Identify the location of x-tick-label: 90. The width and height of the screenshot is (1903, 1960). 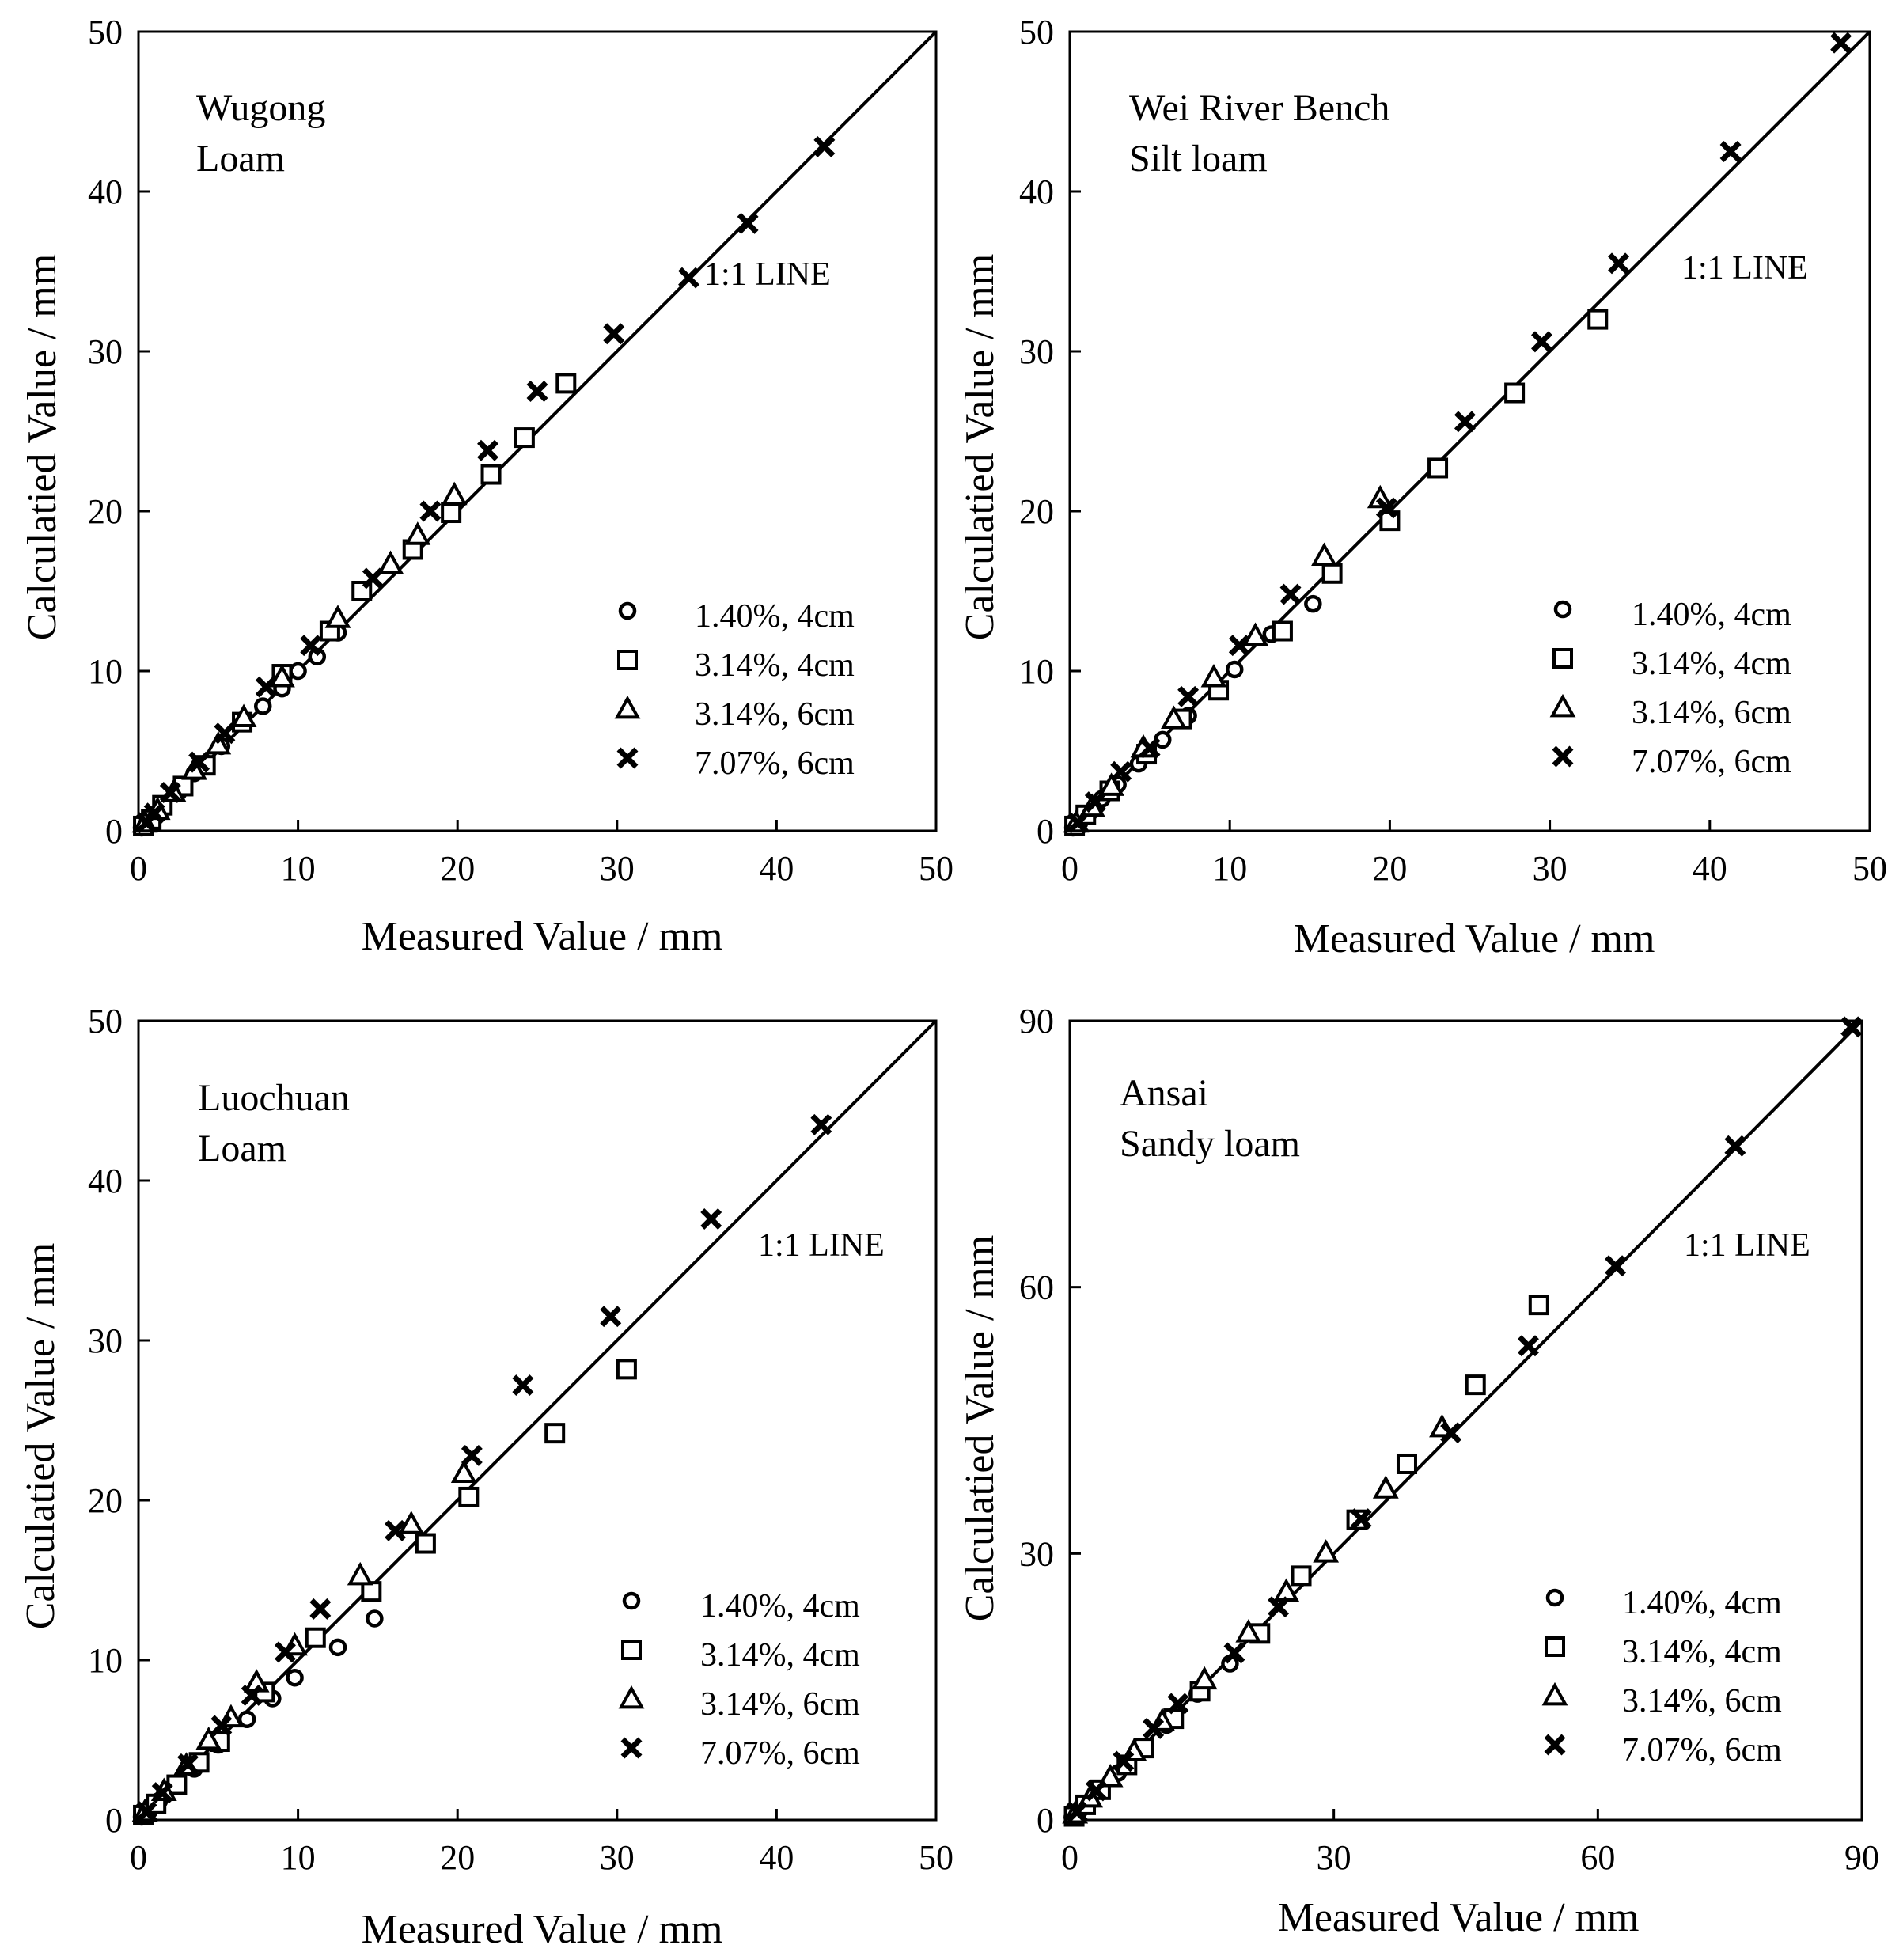
(1862, 1857).